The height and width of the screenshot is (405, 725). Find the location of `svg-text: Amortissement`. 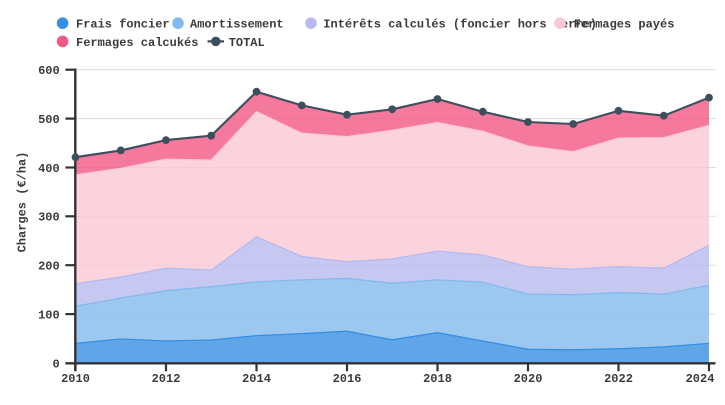

svg-text: Amortissement is located at coordinates (237, 25).